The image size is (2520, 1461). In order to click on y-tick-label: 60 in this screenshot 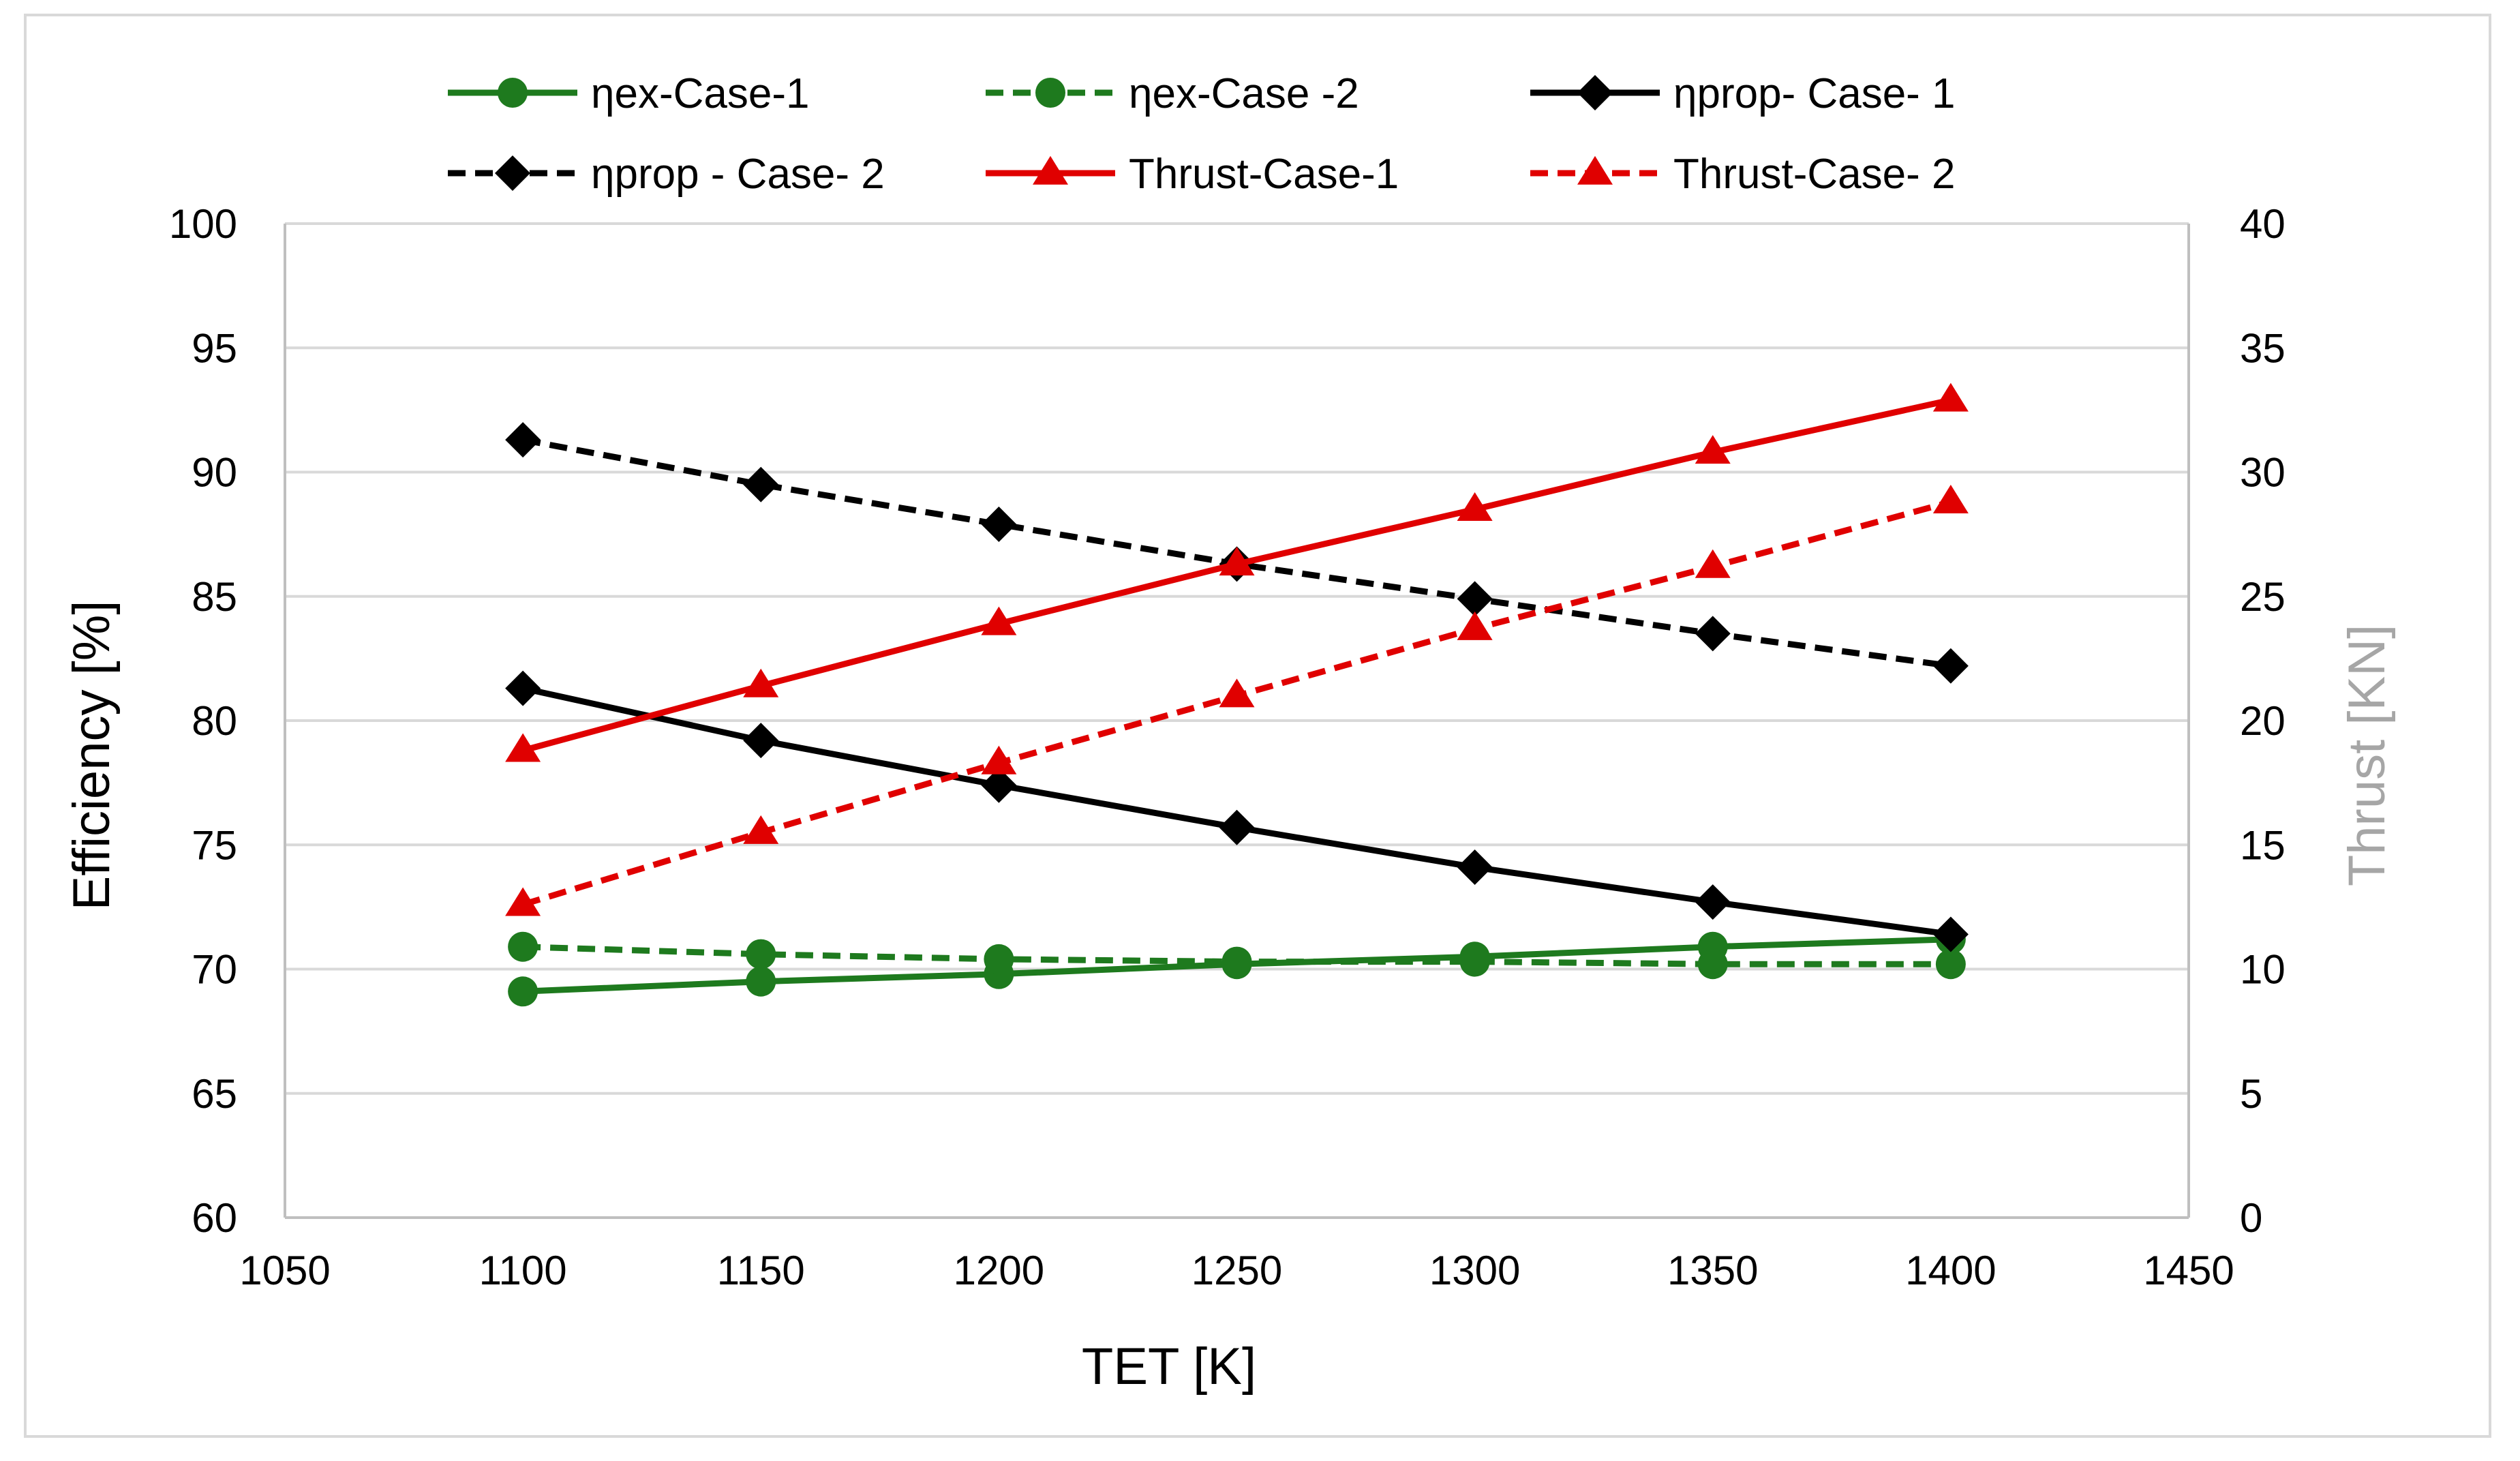, I will do `click(214, 1218)`.